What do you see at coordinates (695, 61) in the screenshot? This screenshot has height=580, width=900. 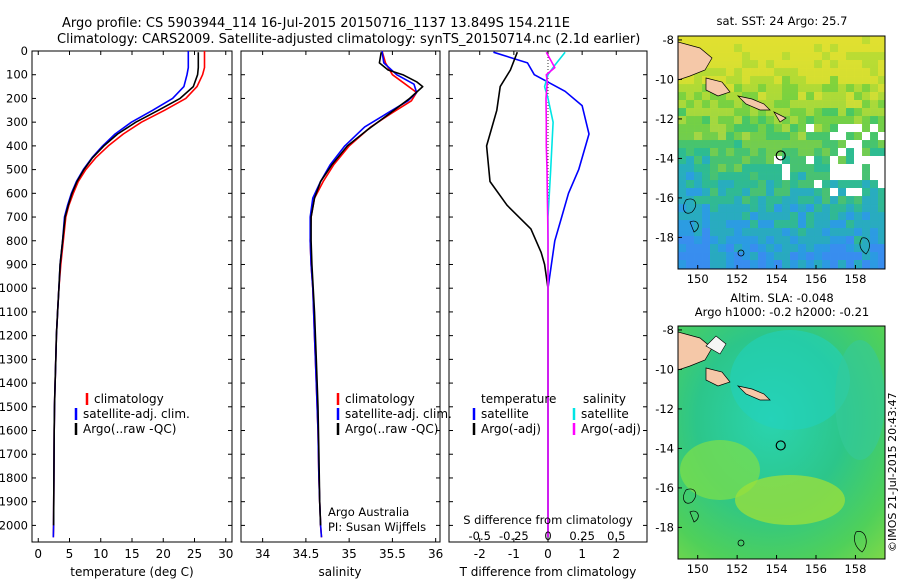 I see `land-new-guinea` at bounding box center [695, 61].